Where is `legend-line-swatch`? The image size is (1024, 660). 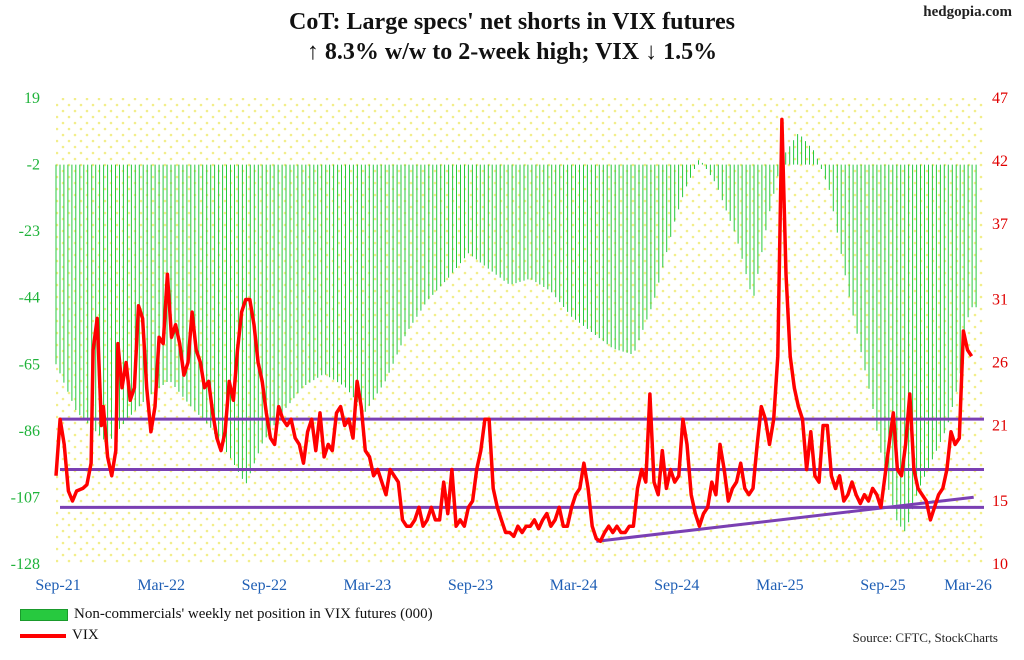
legend-line-swatch is located at coordinates (43, 635).